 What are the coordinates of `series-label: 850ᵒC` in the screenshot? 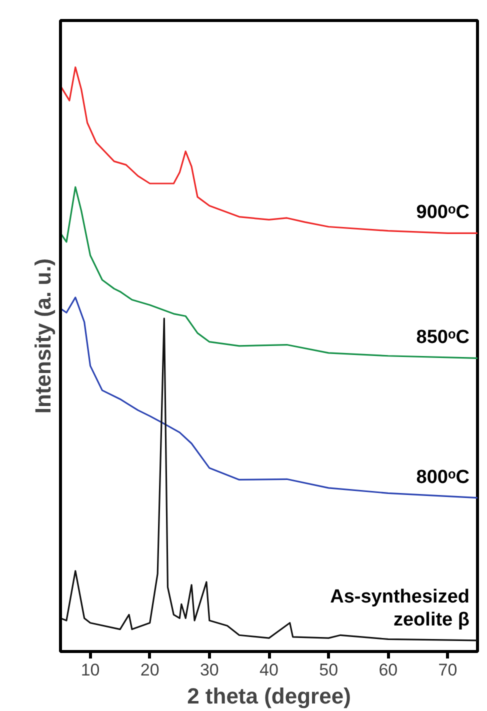 It's located at (443, 337).